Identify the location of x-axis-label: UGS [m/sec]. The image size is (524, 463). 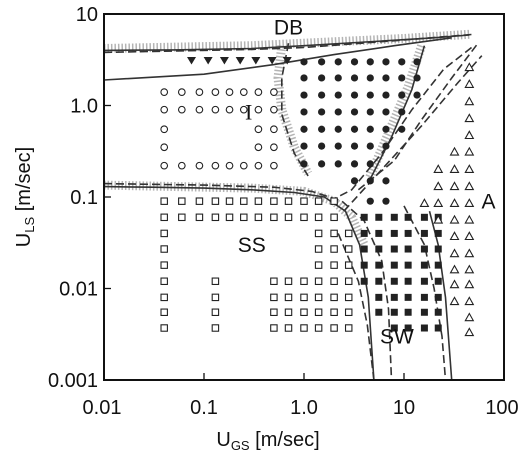
(267, 441).